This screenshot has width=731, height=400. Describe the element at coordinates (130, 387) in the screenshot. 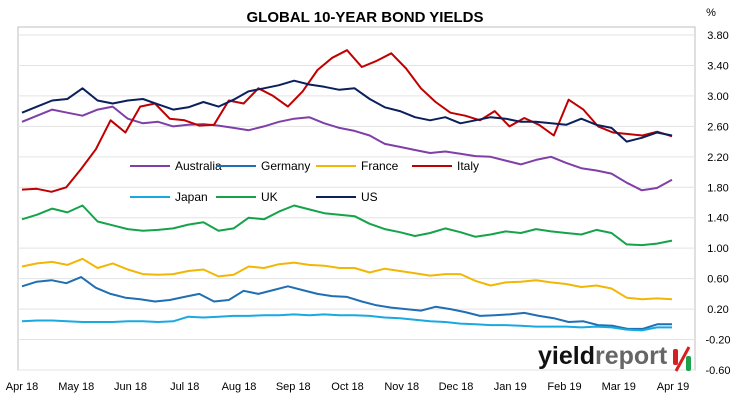

I see `x-tick-label: Jun 18` at that location.